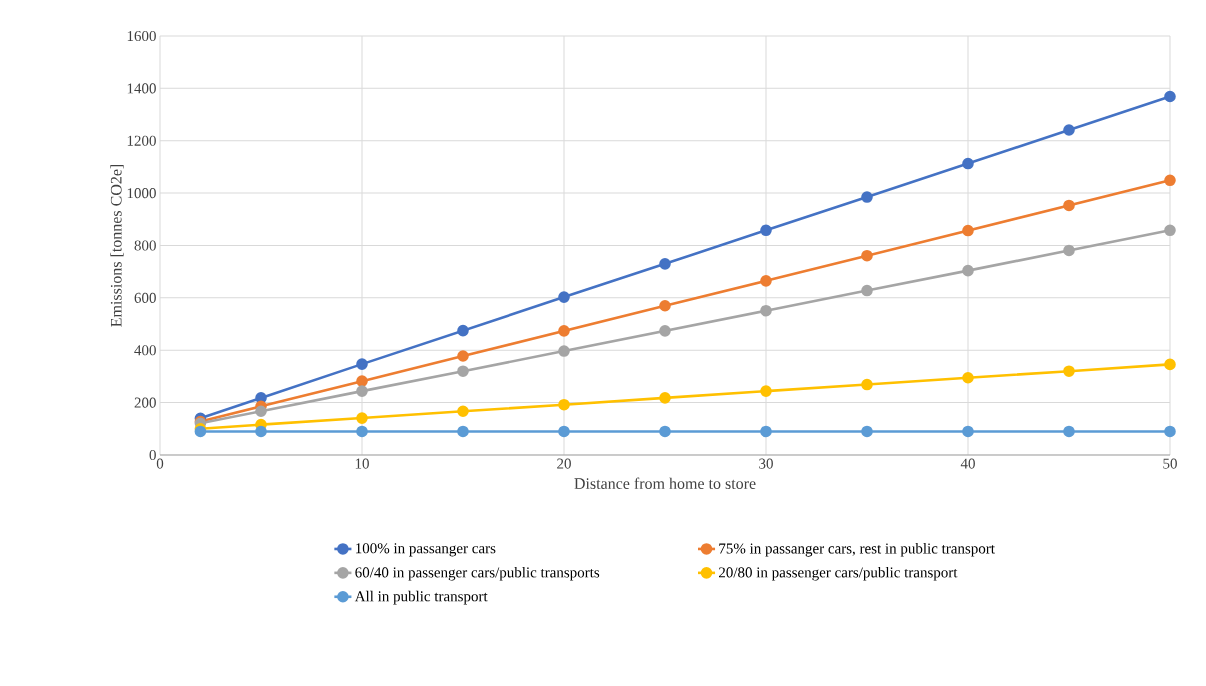 This screenshot has width=1206, height=686. Describe the element at coordinates (421, 597) in the screenshot. I see `legend-label: All in public transport` at that location.